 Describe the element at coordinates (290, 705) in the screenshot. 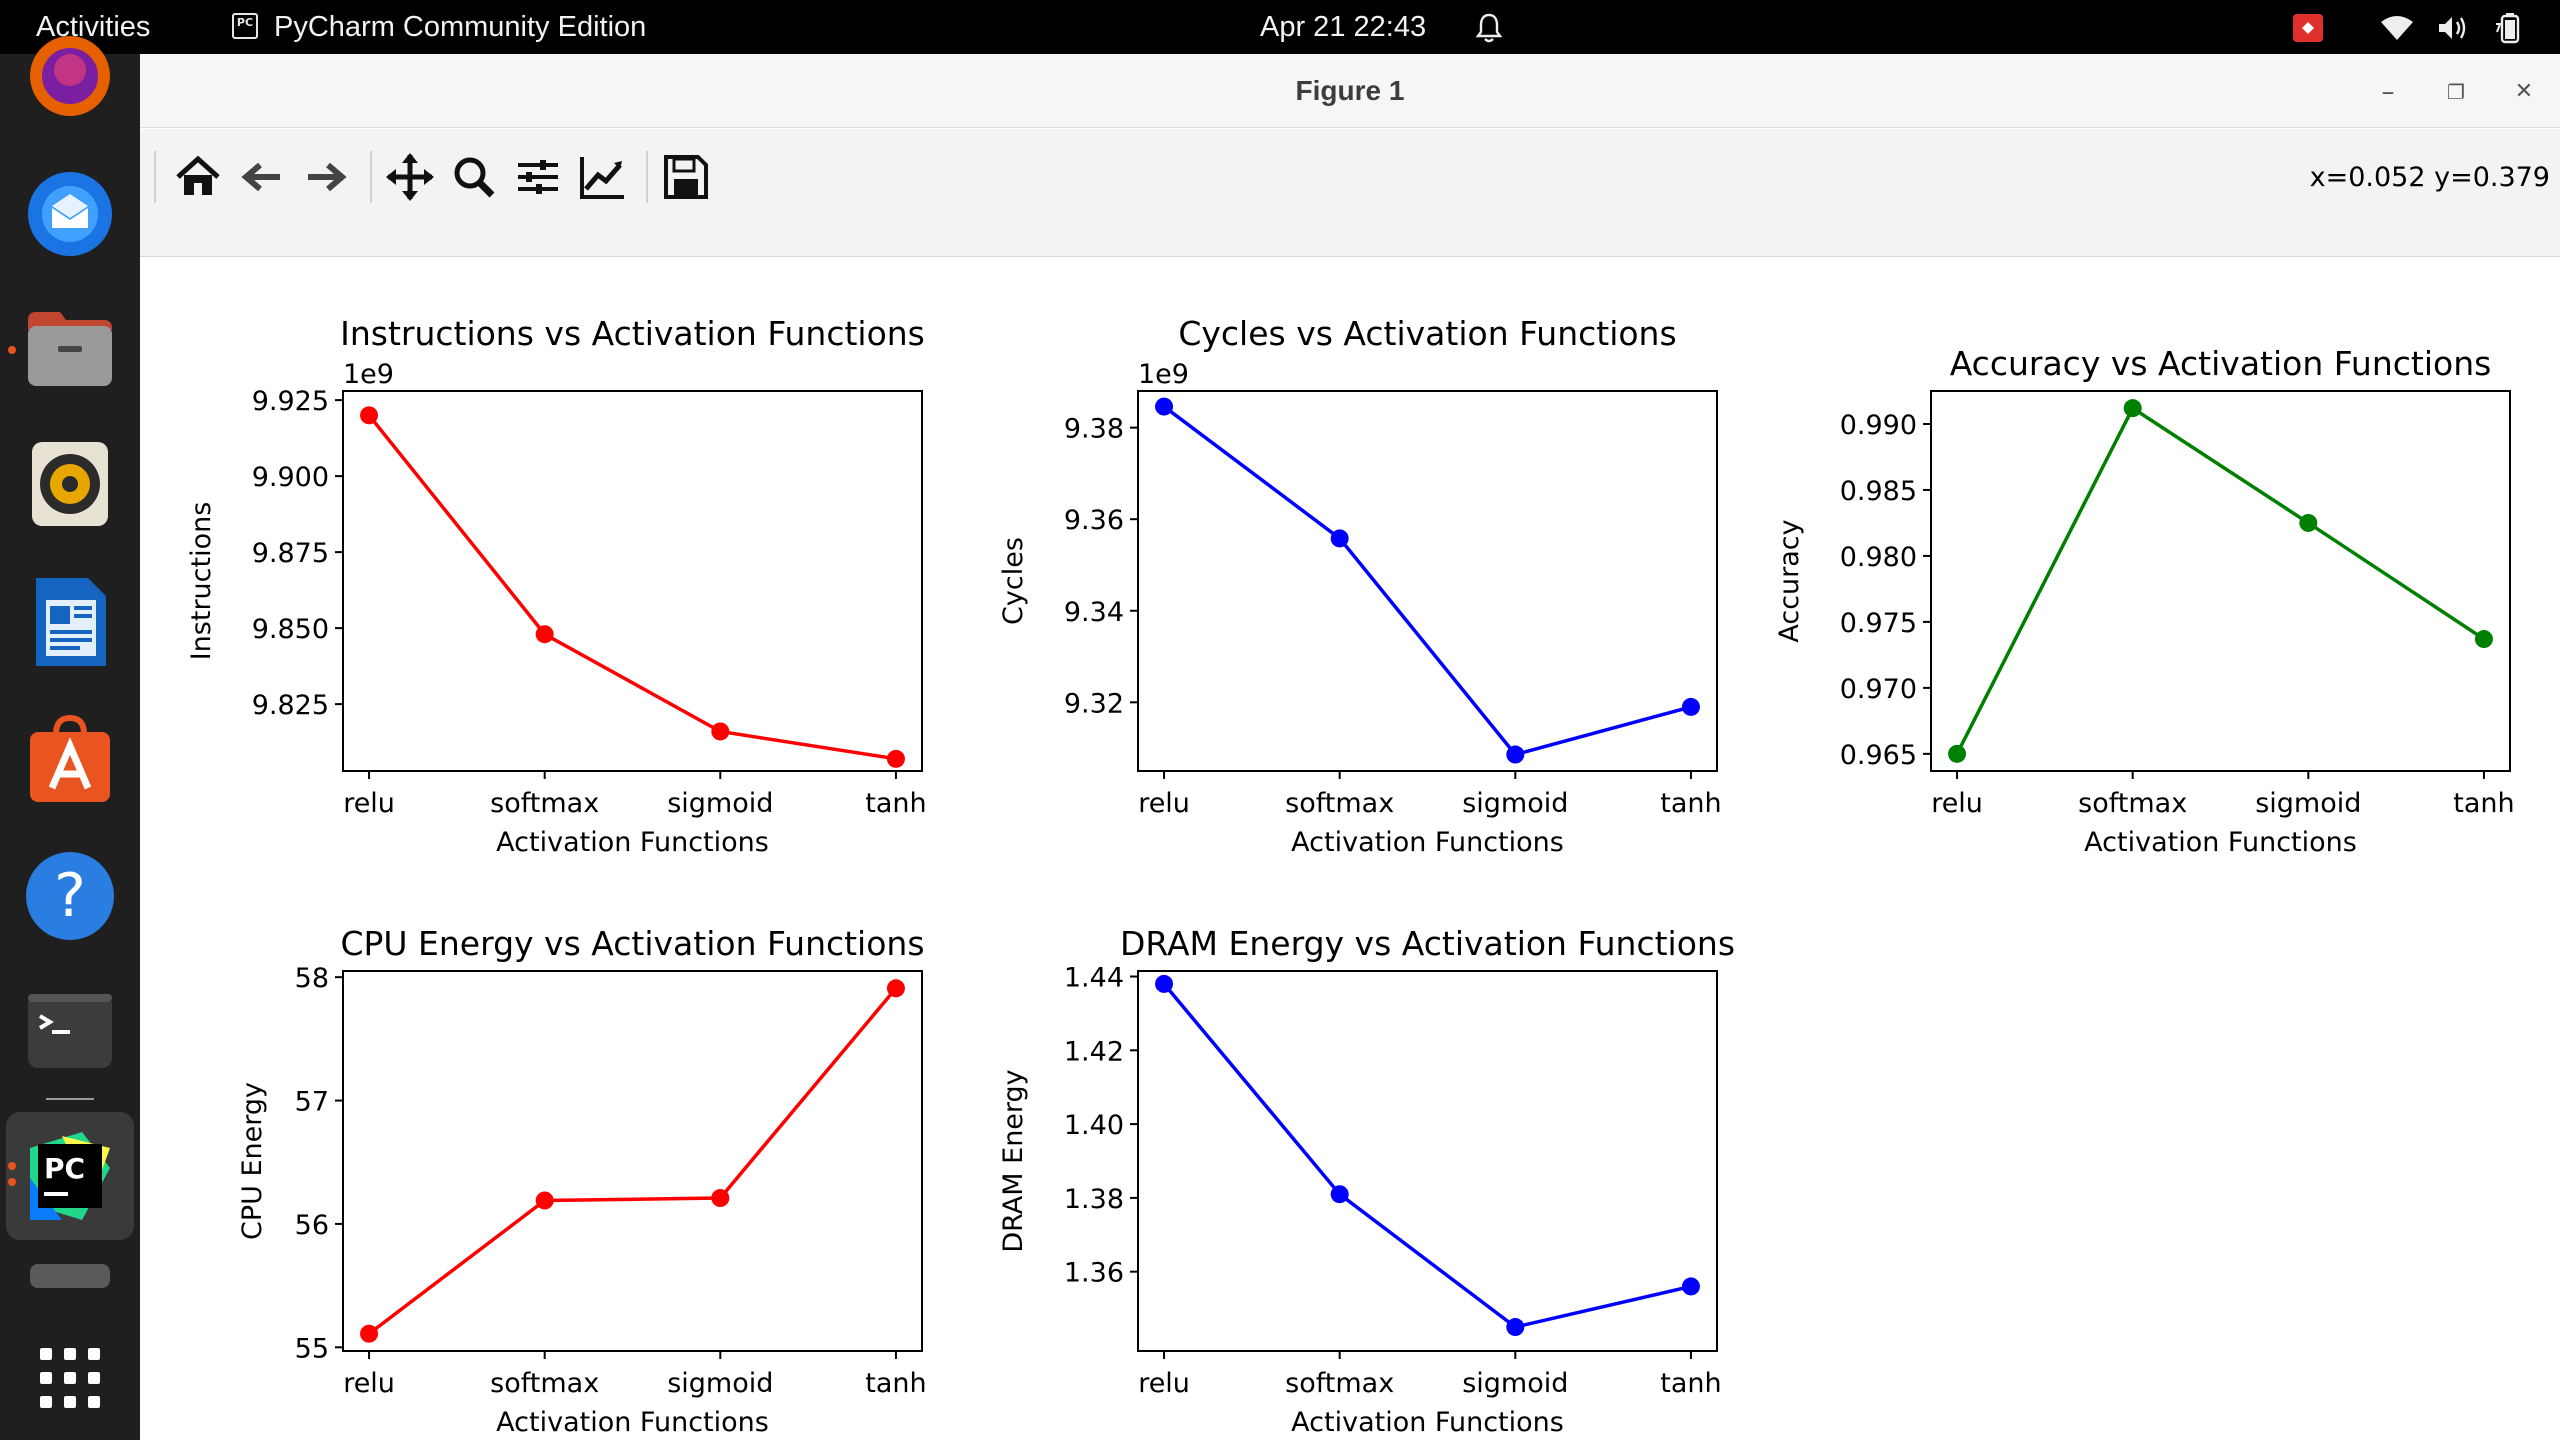

I see `y-tick-label: 9.825` at that location.